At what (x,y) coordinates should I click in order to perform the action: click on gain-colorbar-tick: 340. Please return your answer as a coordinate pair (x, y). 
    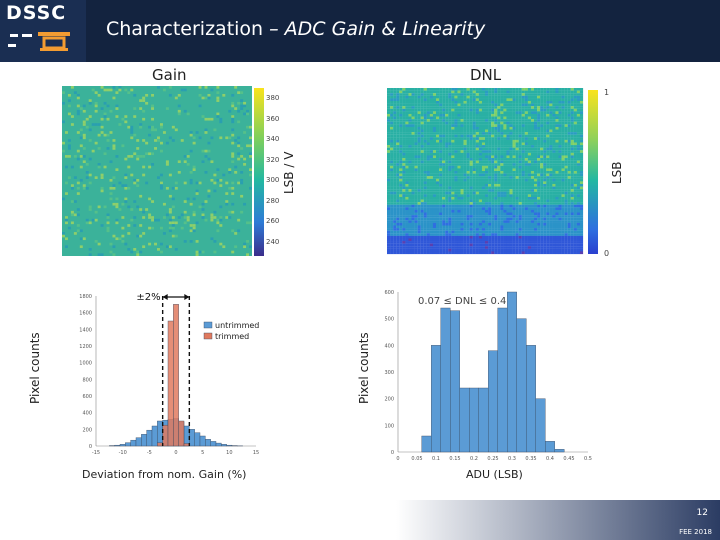
    Looking at the image, I should click on (273, 139).